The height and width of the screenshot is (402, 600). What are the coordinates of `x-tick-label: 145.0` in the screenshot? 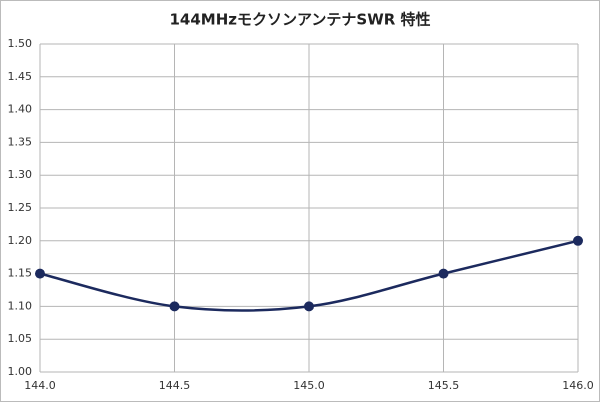 It's located at (309, 385).